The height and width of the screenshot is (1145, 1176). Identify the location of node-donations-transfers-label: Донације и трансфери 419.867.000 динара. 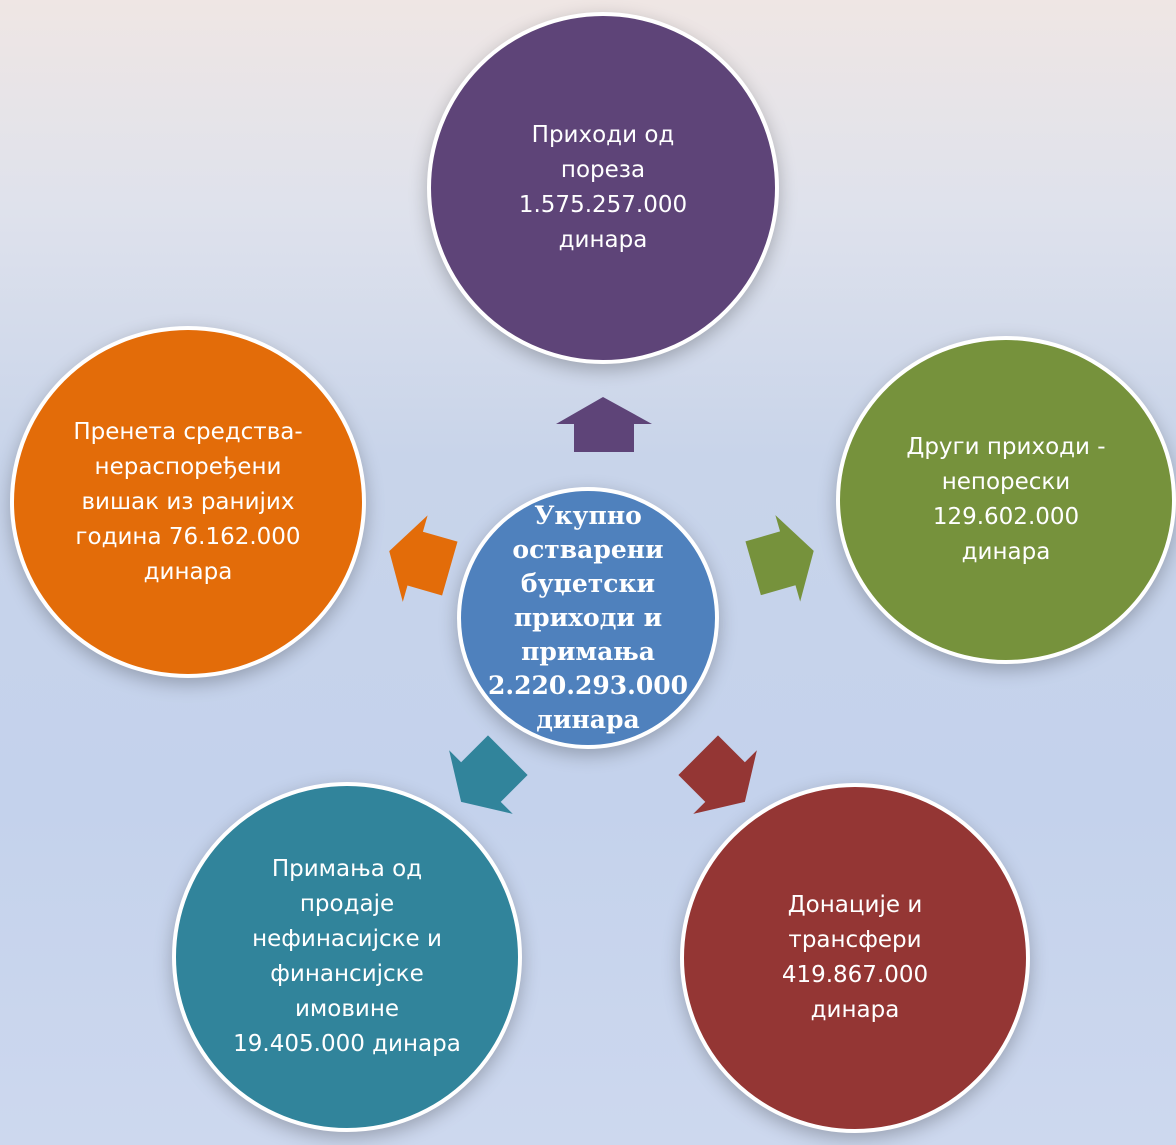
(855, 957).